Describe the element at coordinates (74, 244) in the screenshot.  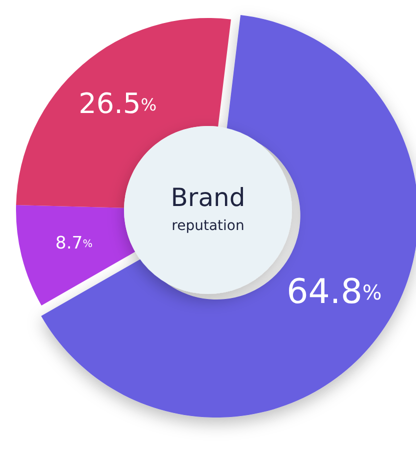
I see `data-label: 8.7%` at that location.